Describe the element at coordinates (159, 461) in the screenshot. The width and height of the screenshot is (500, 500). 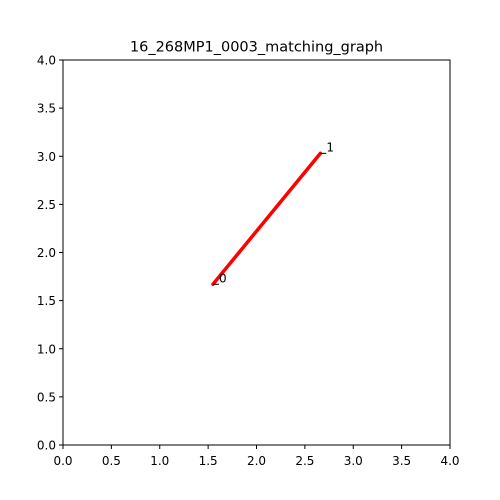
I see `x-tick-label-2: 1.0` at that location.